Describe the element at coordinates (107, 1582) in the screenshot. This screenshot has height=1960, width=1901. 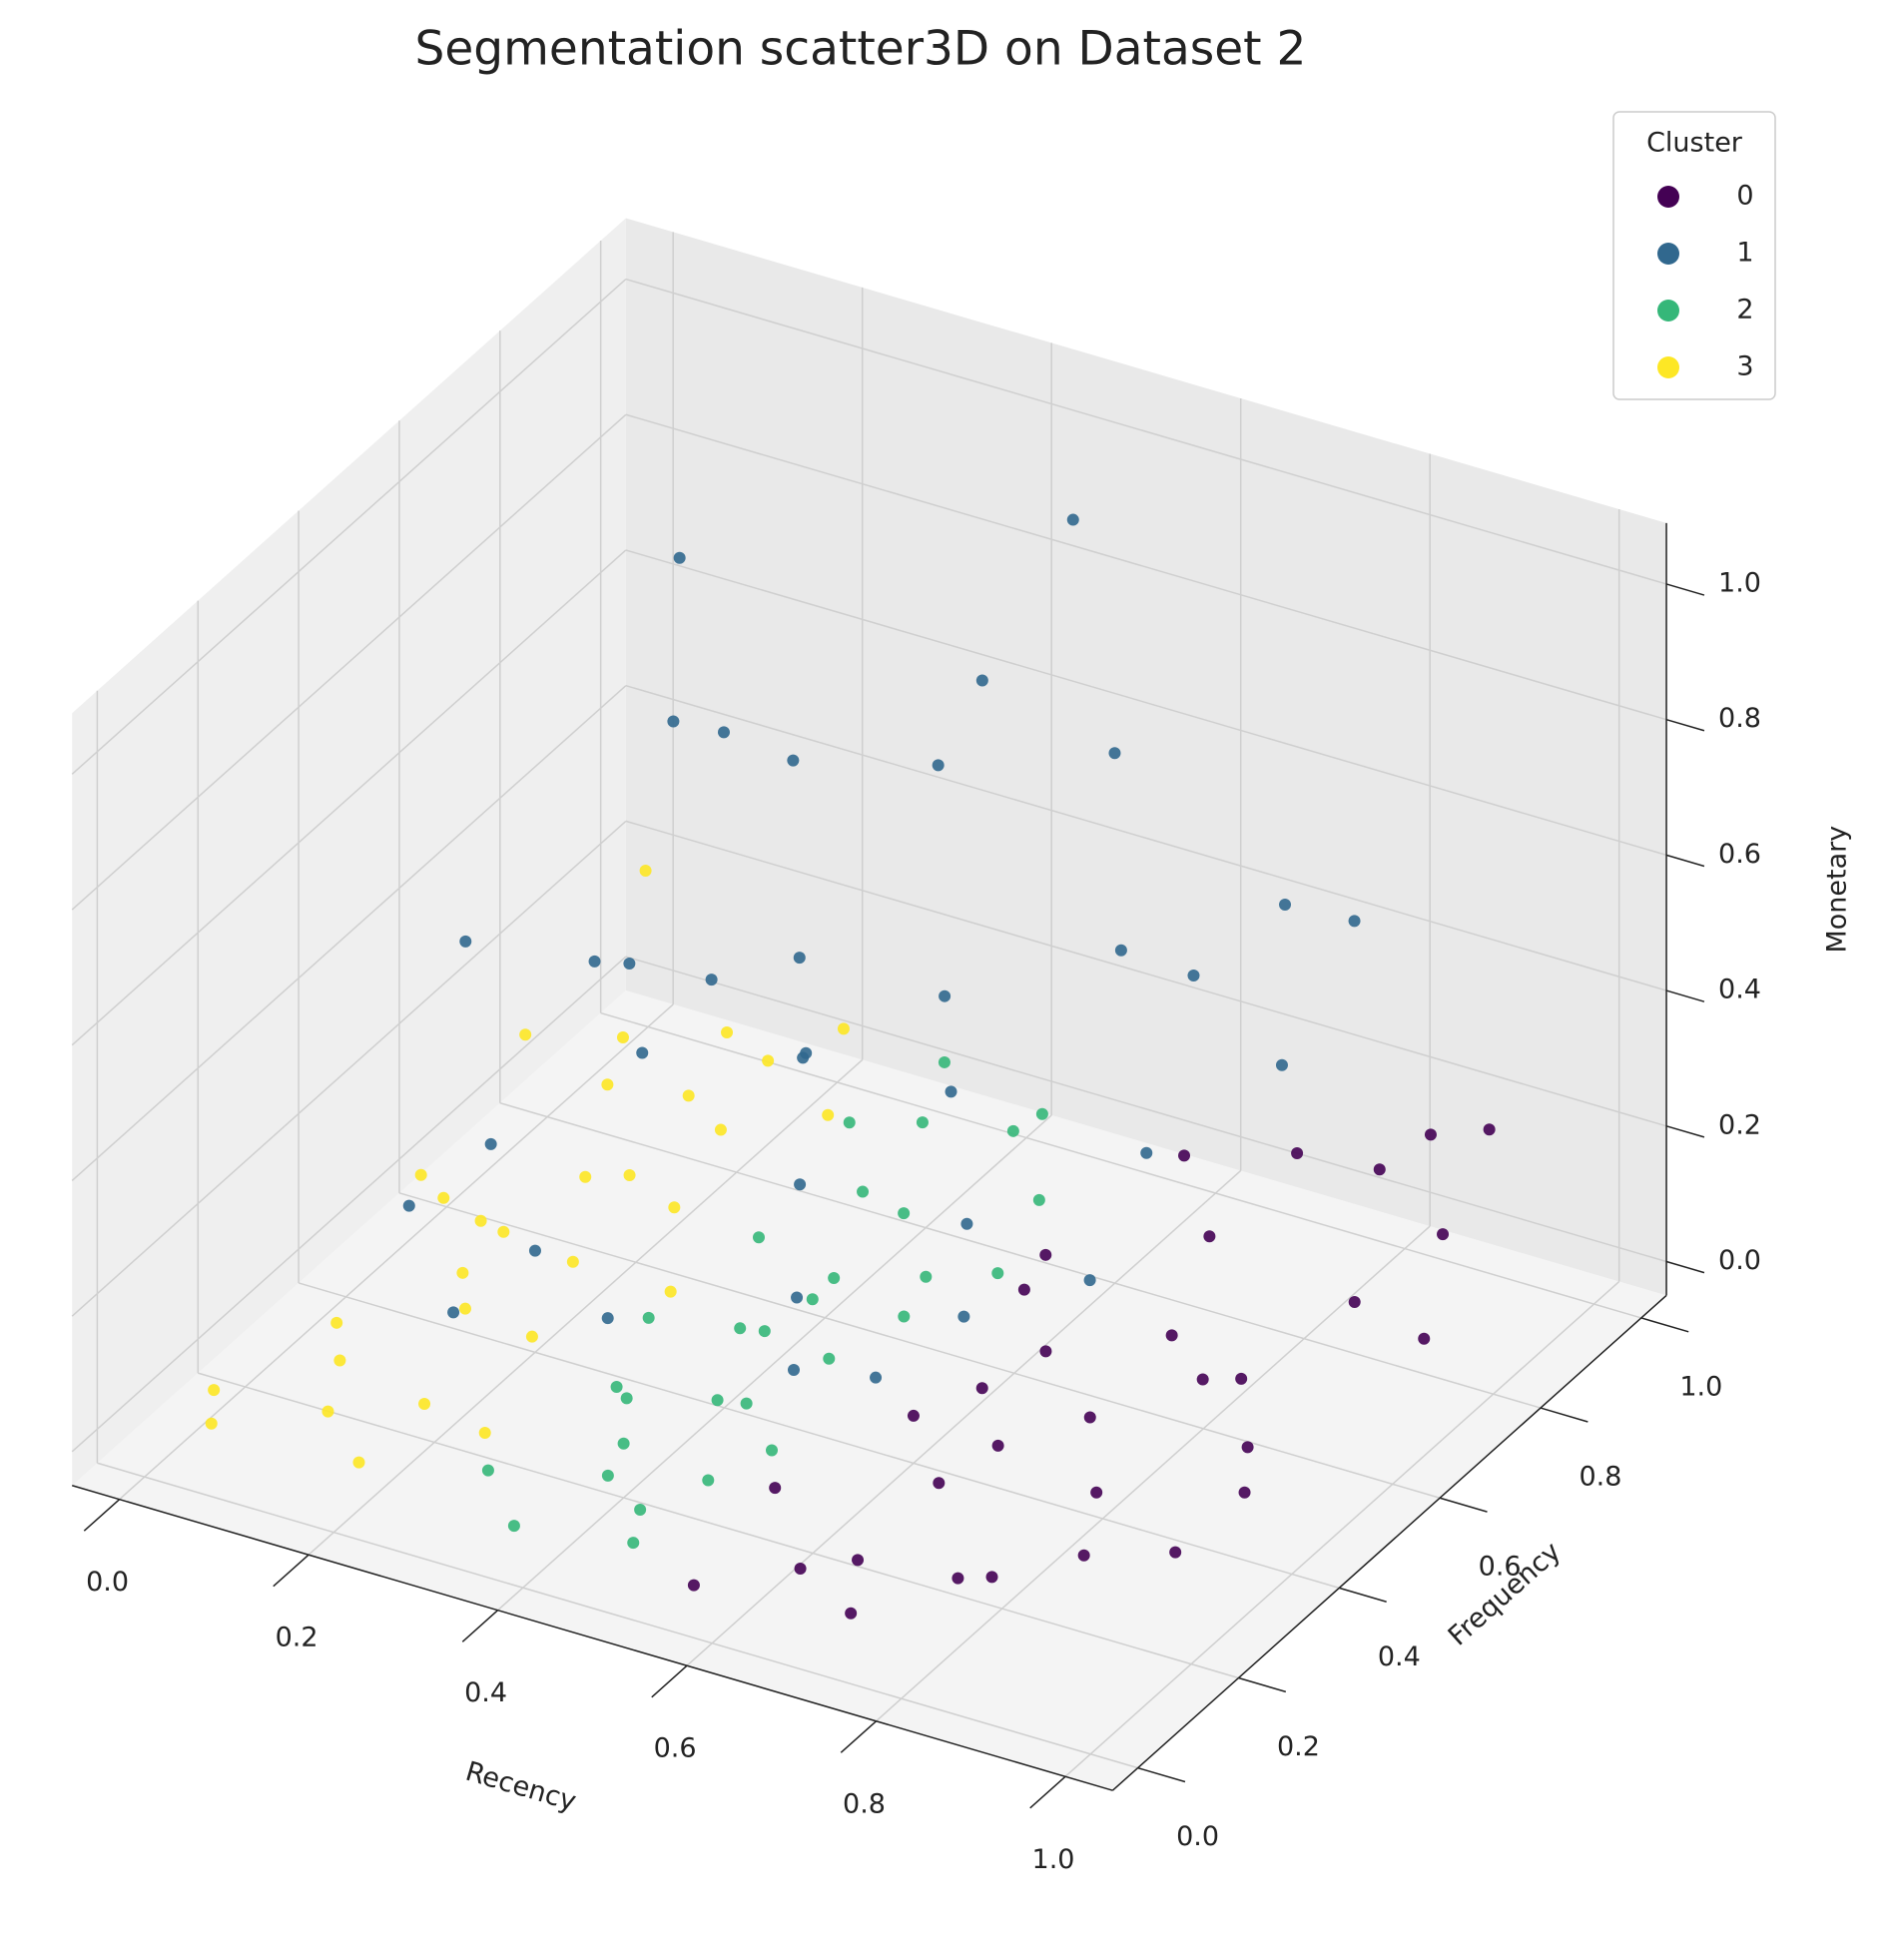
I see `x-tick-label: 0.0` at that location.